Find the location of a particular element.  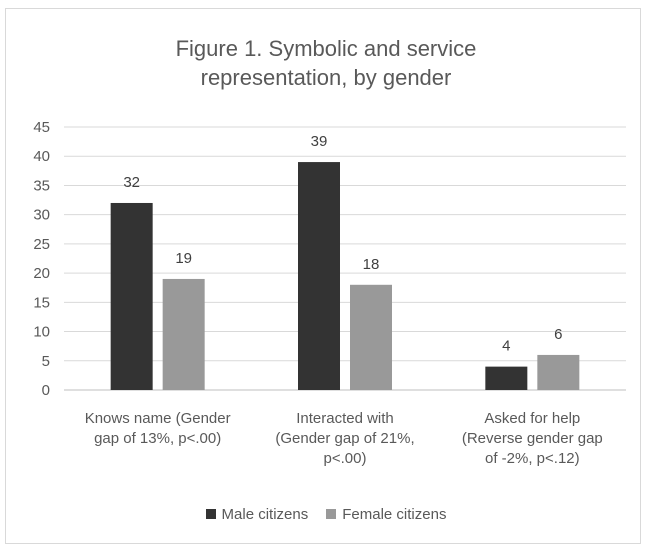

data-label: 18 is located at coordinates (371, 264).